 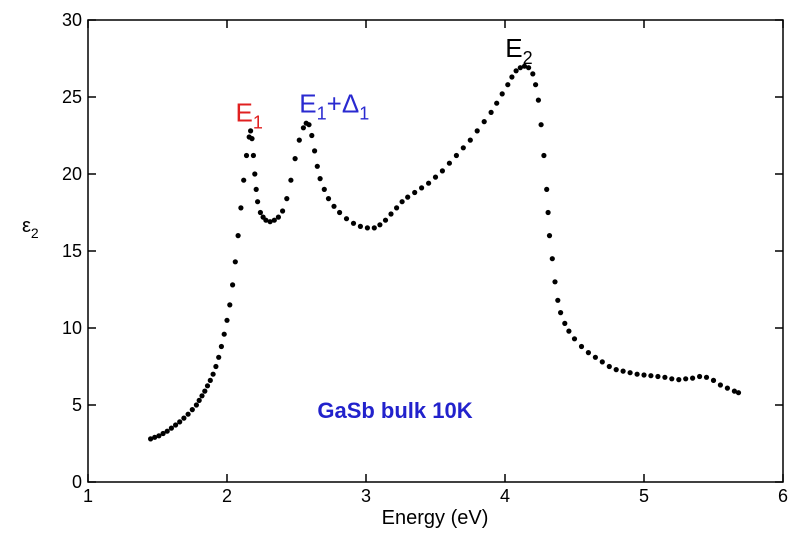 What do you see at coordinates (435, 518) in the screenshot?
I see `x-axis-title: Energy (eV)` at bounding box center [435, 518].